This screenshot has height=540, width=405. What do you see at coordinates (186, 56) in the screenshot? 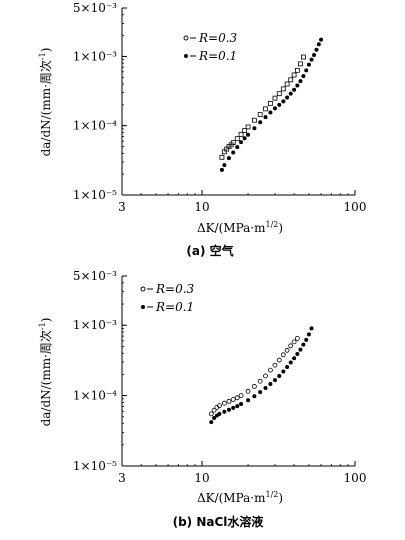
I see `panel-a-legend-r01-marker` at bounding box center [186, 56].